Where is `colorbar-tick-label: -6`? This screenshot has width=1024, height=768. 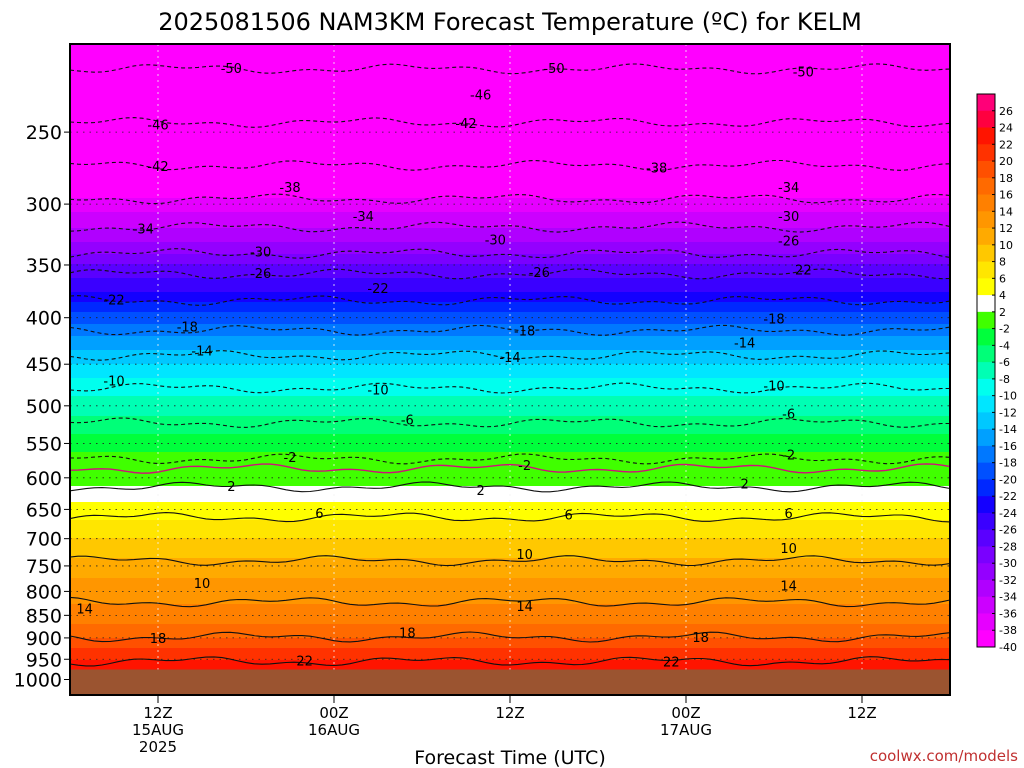 colorbar-tick-label: -6 is located at coordinates (1004, 362).